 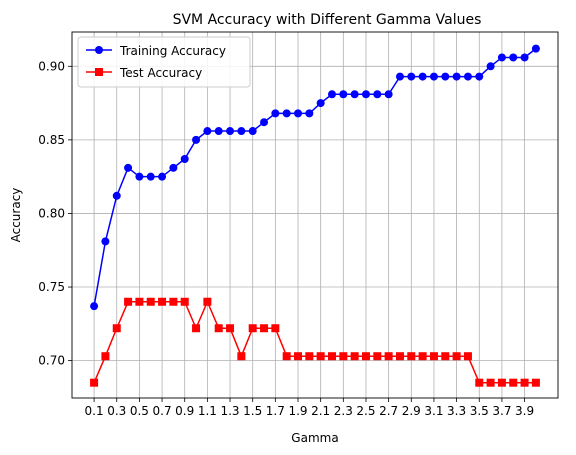 I want to click on x-tick-label: 0.3, so click(x=116, y=411).